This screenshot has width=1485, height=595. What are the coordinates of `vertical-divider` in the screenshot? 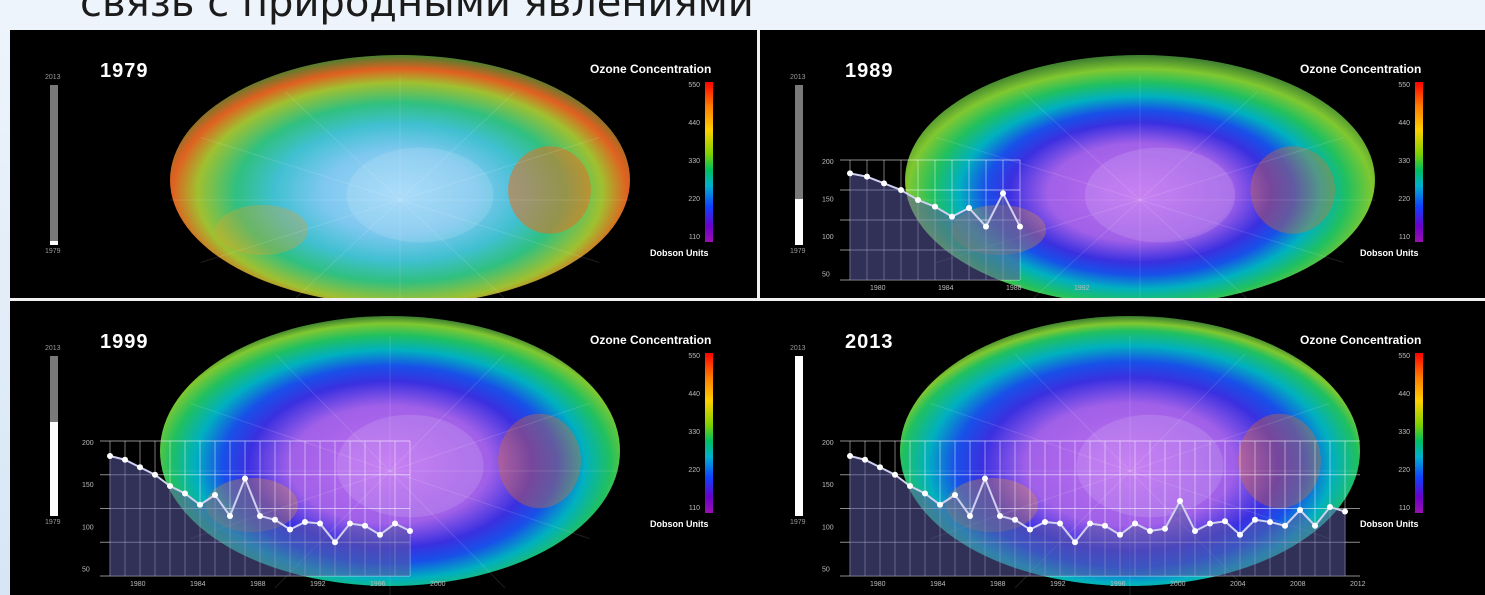 It's located at (758, 164).